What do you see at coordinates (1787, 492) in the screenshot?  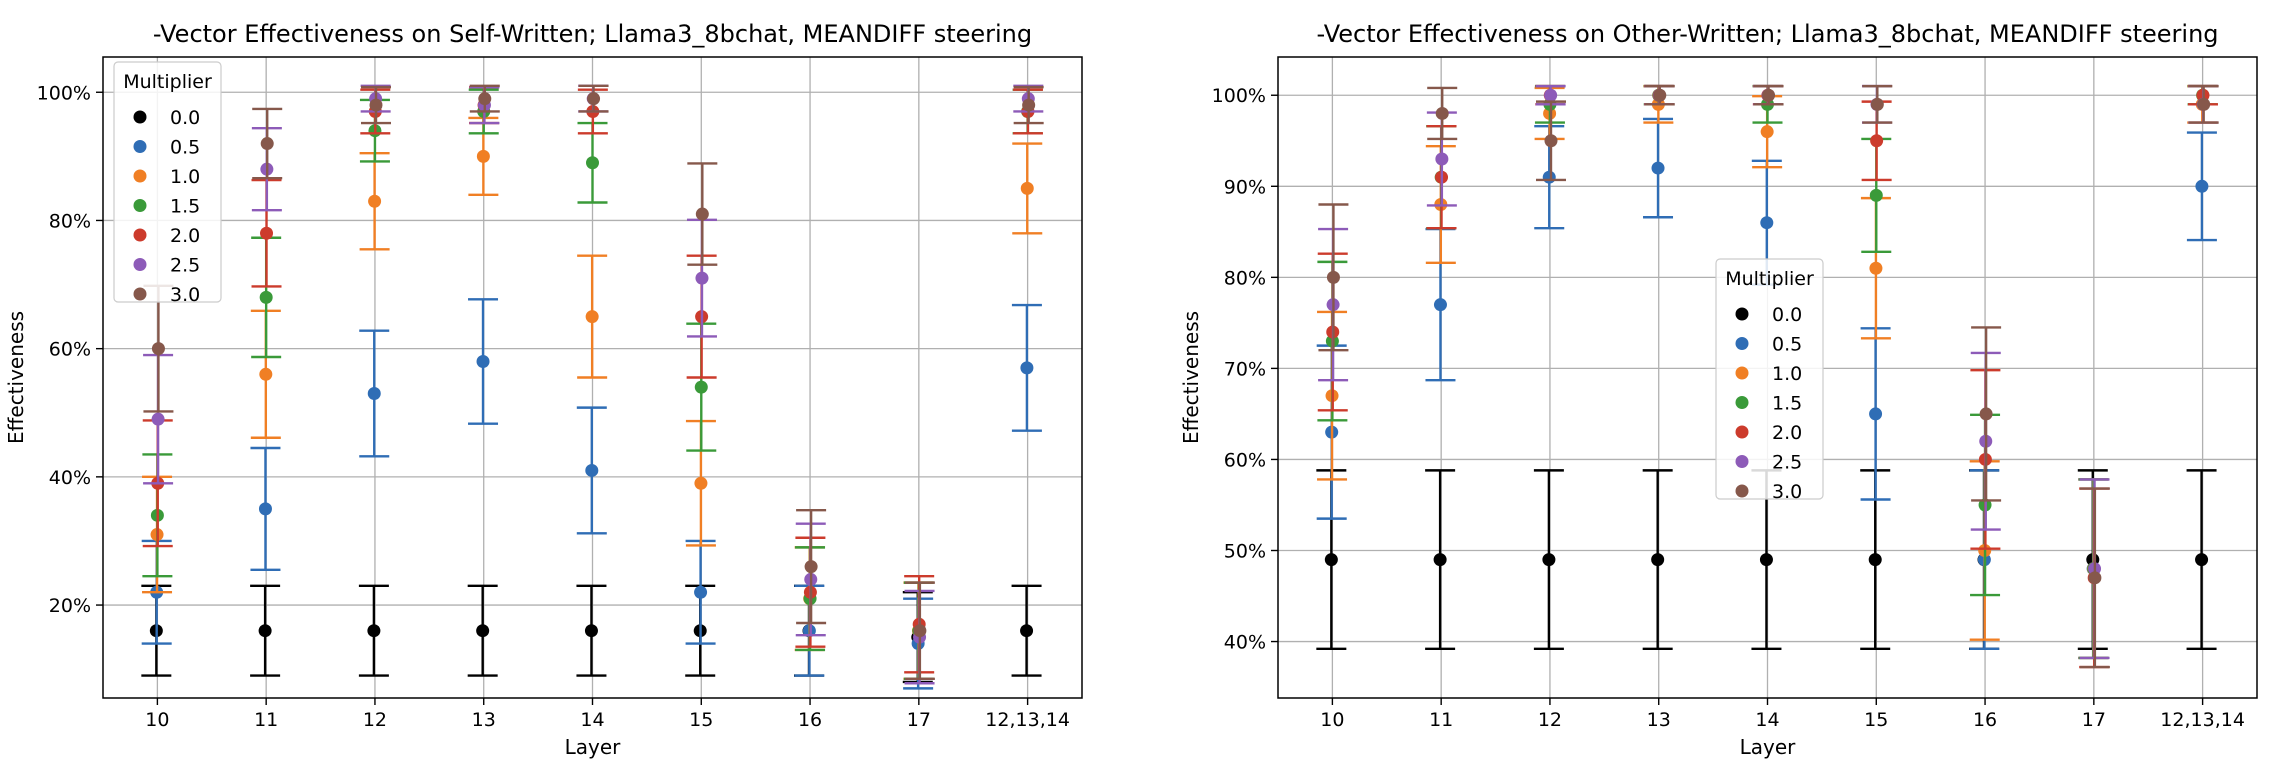 I see `legend-label: 3.0` at bounding box center [1787, 492].